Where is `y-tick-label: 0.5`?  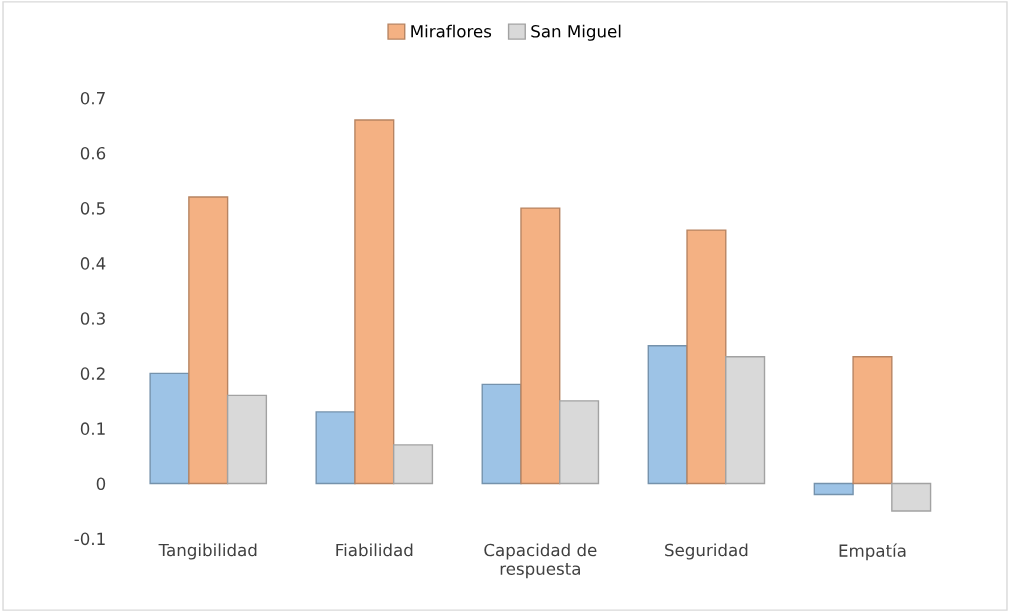 y-tick-label: 0.5 is located at coordinates (92, 208).